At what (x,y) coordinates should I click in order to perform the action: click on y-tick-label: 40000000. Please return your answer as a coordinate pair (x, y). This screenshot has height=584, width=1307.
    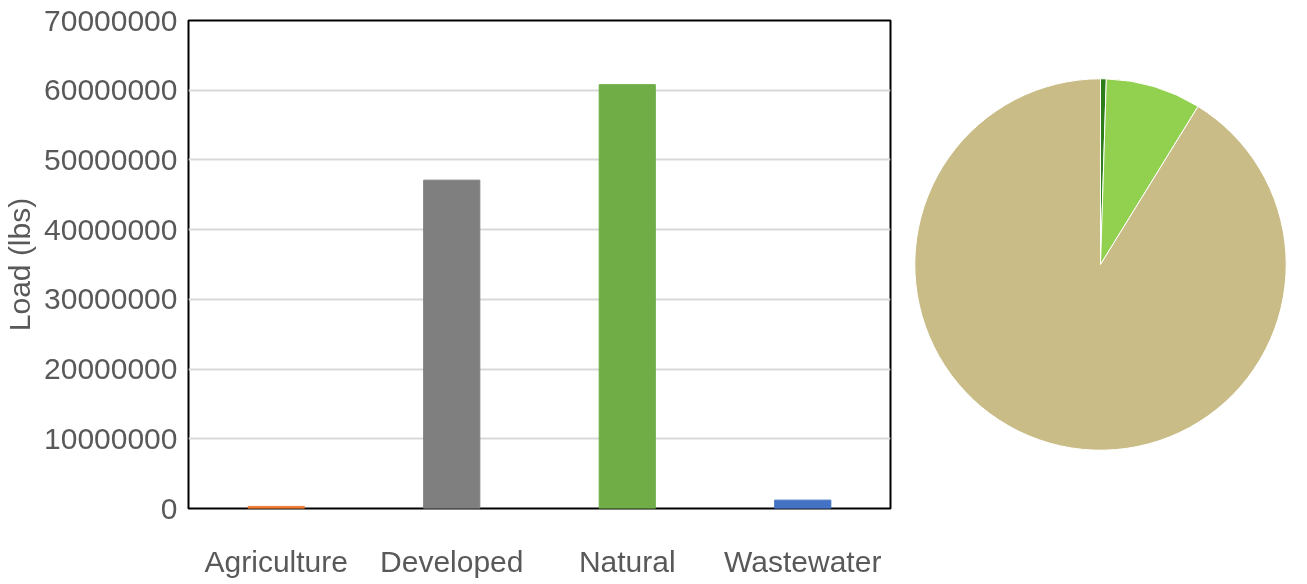
    Looking at the image, I should click on (111, 229).